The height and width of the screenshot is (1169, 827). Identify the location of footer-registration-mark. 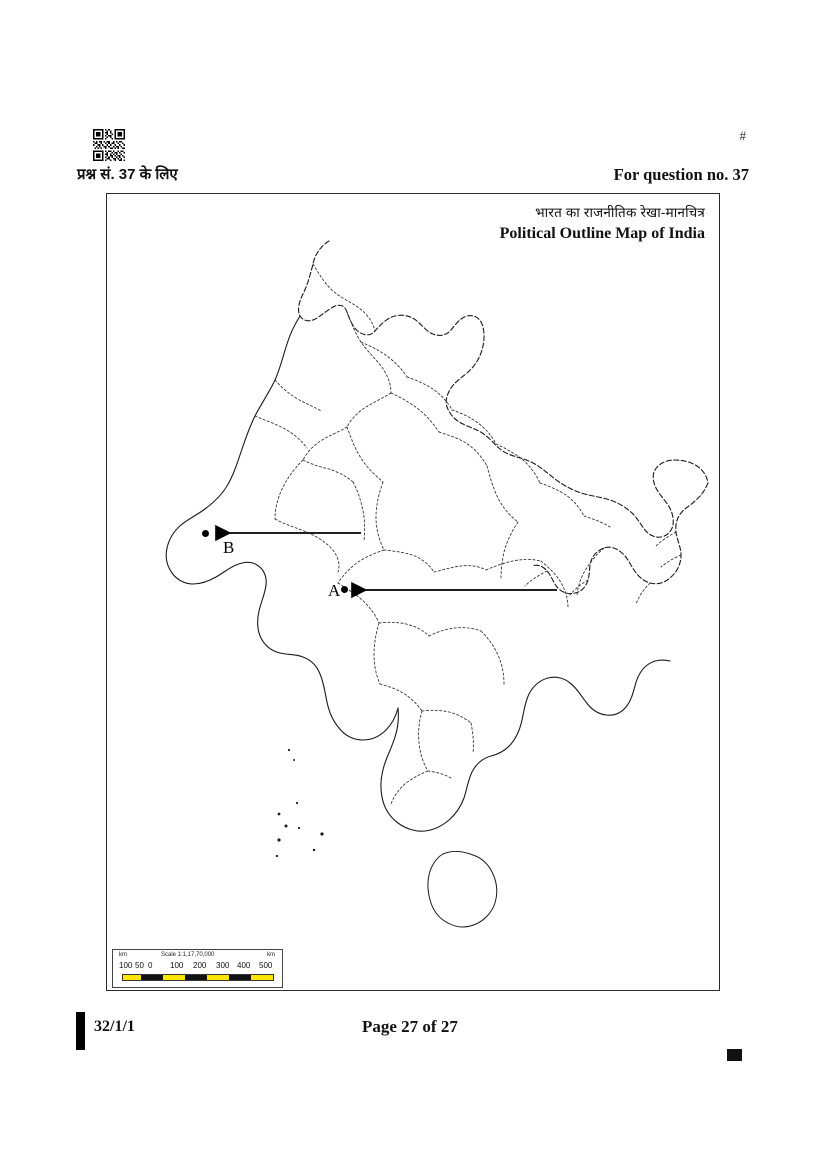
(734, 1055).